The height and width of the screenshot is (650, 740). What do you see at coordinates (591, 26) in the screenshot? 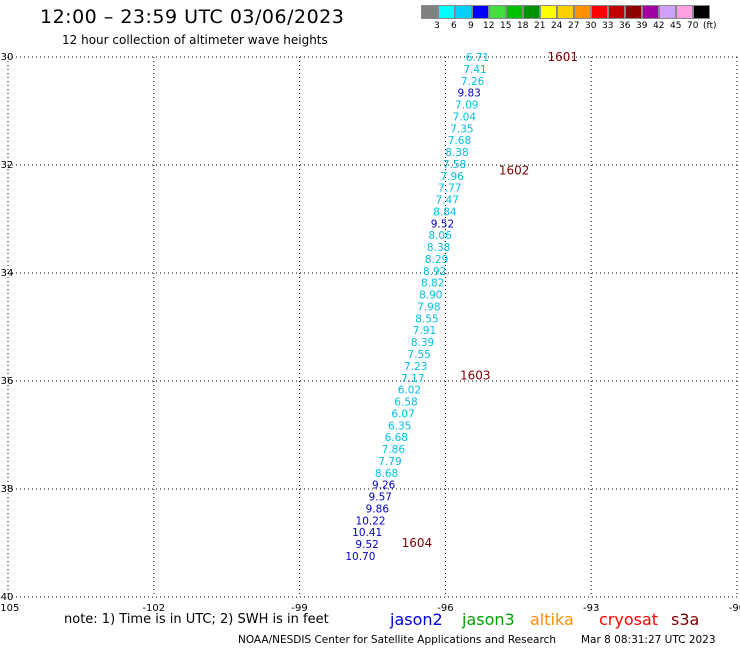
I see `colorbar-tick-label: 30` at bounding box center [591, 26].